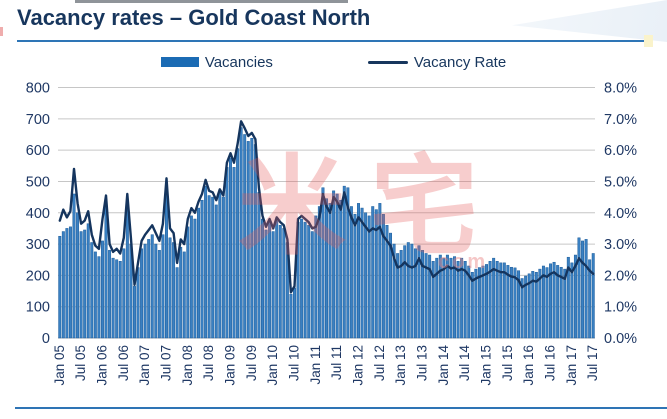 This screenshot has height=419, width=667. What do you see at coordinates (208, 363) in the screenshot?
I see `x-axis-tick: Jul 08` at bounding box center [208, 363].